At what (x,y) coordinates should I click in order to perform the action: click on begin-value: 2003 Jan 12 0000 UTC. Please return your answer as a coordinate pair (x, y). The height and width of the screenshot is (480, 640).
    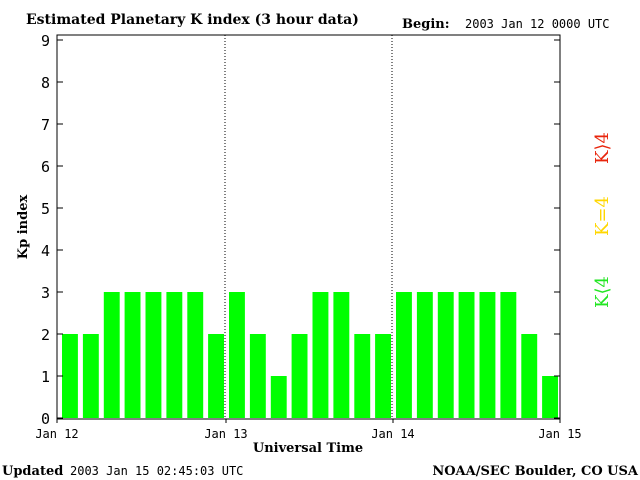
    Looking at the image, I should click on (537, 24).